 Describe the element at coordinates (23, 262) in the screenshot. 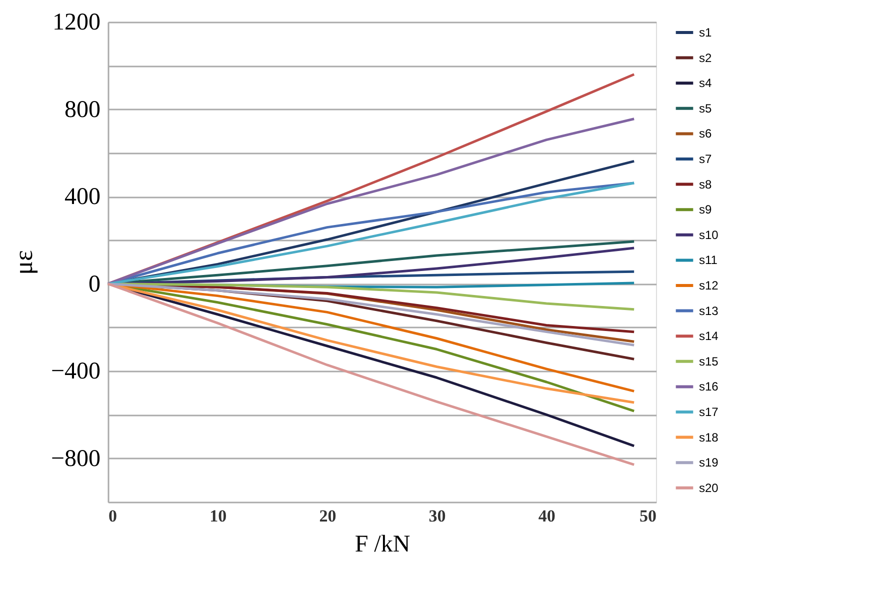

I see `y-axis-title: με` at that location.